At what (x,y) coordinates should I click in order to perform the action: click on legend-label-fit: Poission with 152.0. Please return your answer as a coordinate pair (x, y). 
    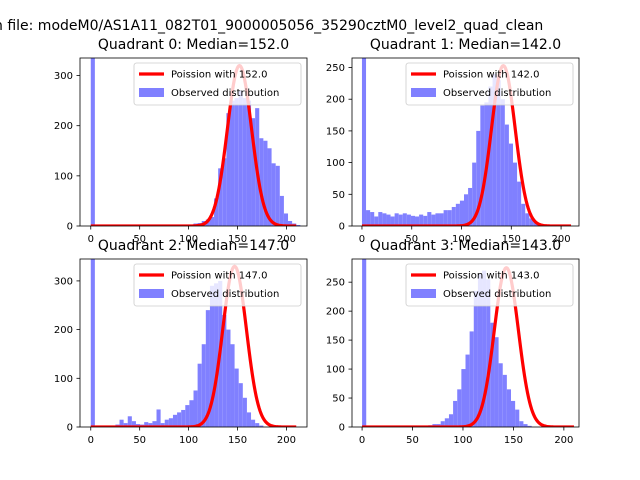
    Looking at the image, I should click on (219, 75).